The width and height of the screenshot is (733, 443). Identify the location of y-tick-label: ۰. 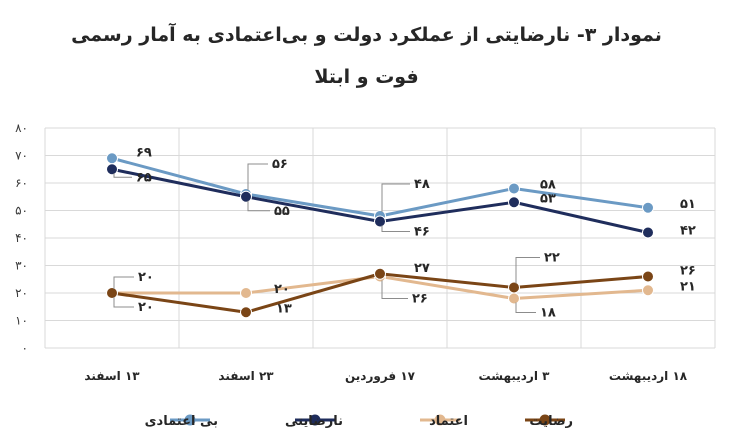
(25, 348).